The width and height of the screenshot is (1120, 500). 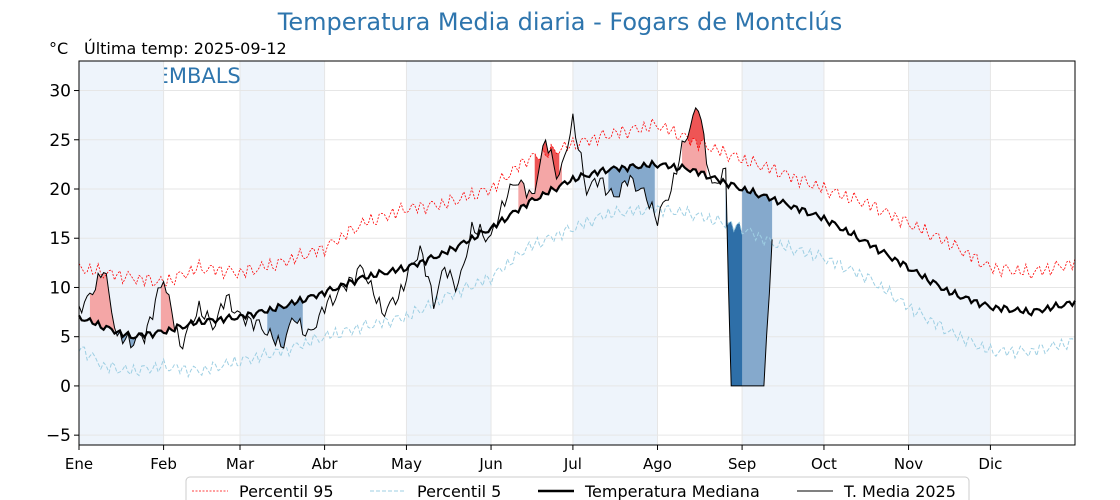 I want to click on x-tick-label: Abr, so click(x=325, y=464).